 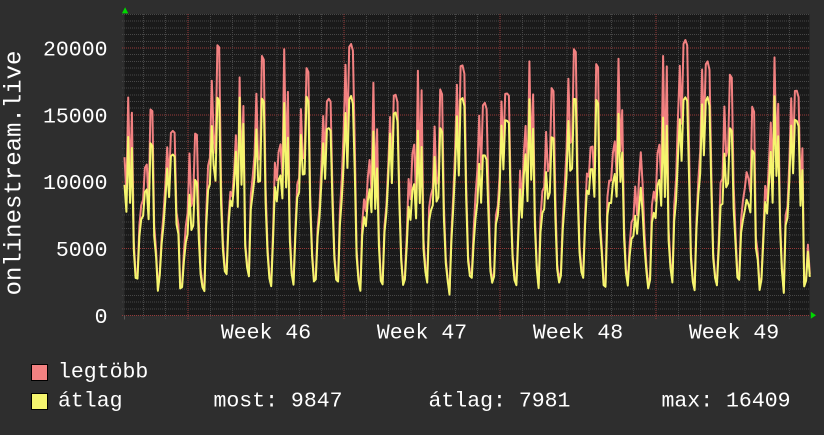 I want to click on svg-text: 15000, so click(x=75, y=117).